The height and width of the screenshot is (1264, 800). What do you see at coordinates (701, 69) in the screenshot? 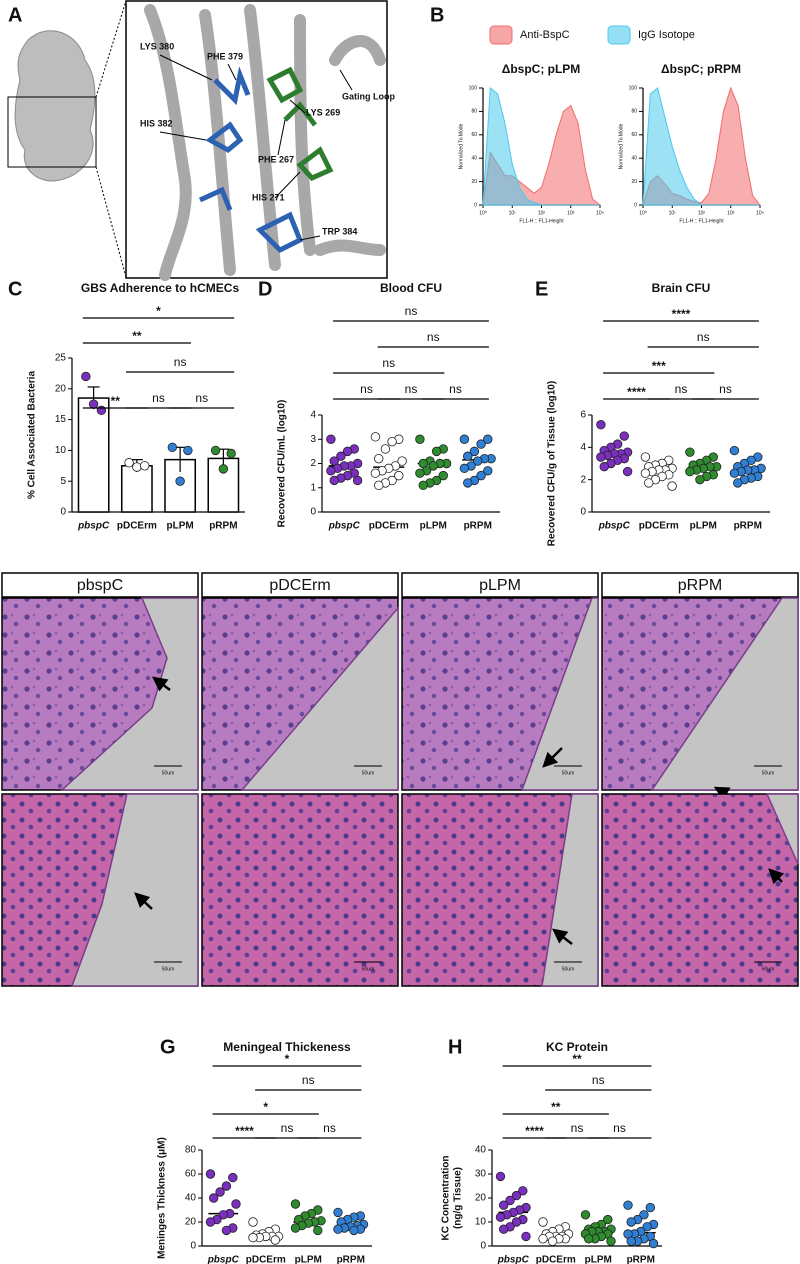
I see `chart-title: ΔbspC; pRPM` at bounding box center [701, 69].